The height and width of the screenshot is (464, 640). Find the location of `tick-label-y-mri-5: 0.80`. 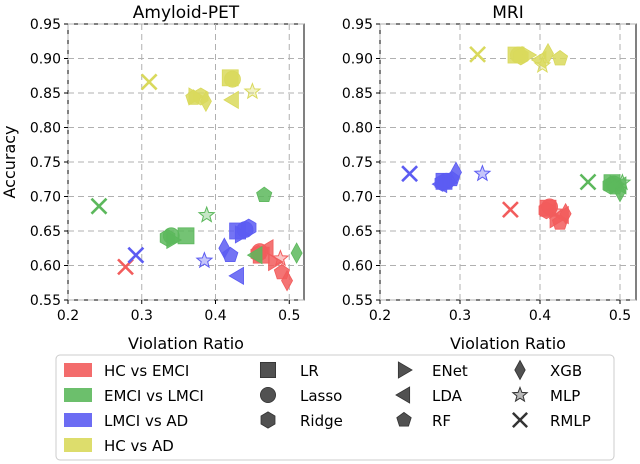

tick-label-y-mri-5: 0.80 is located at coordinates (357, 129).